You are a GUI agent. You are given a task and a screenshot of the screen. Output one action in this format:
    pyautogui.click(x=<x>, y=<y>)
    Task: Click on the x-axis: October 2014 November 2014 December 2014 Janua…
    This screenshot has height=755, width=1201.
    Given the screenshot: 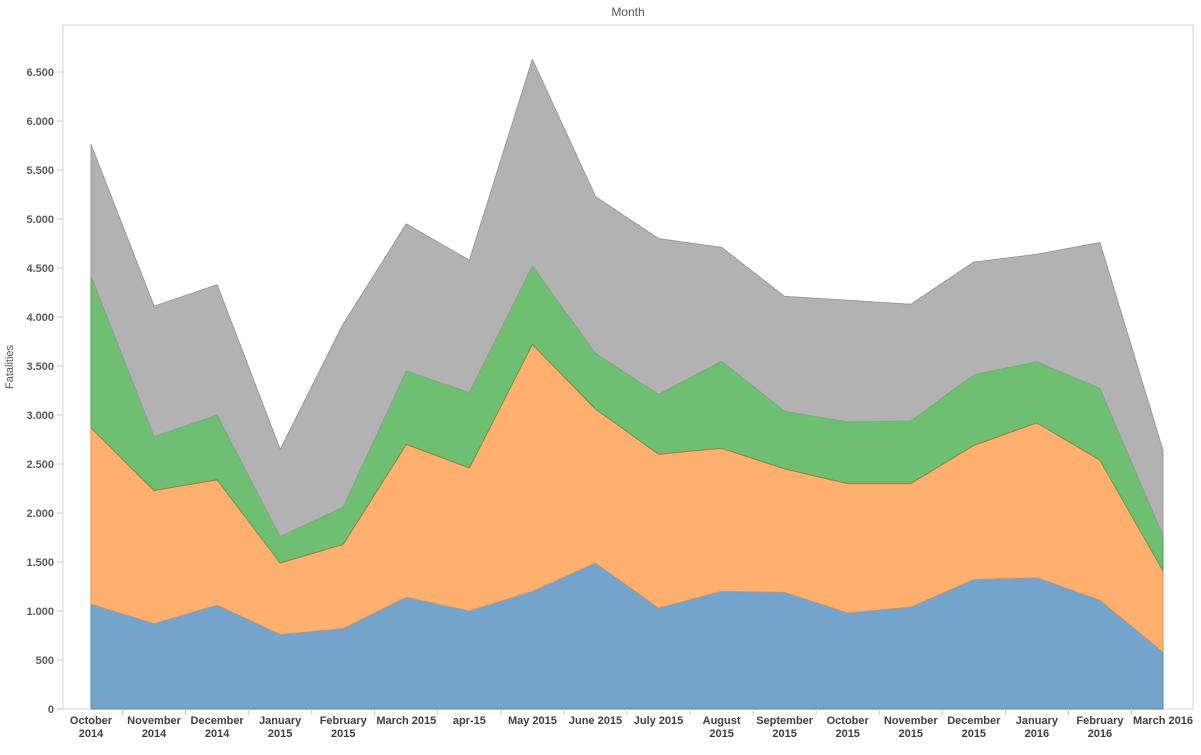 What is the action you would take?
    pyautogui.click(x=631, y=724)
    